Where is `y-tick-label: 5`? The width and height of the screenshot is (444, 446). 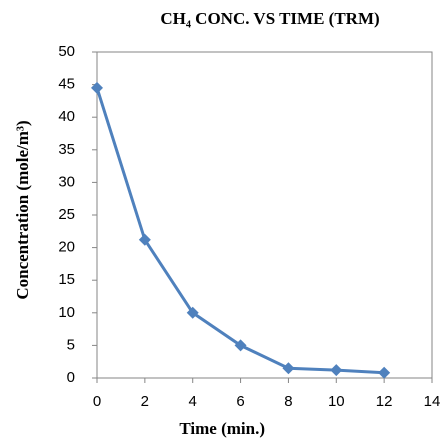 y-tick-label: 5 is located at coordinates (71, 344).